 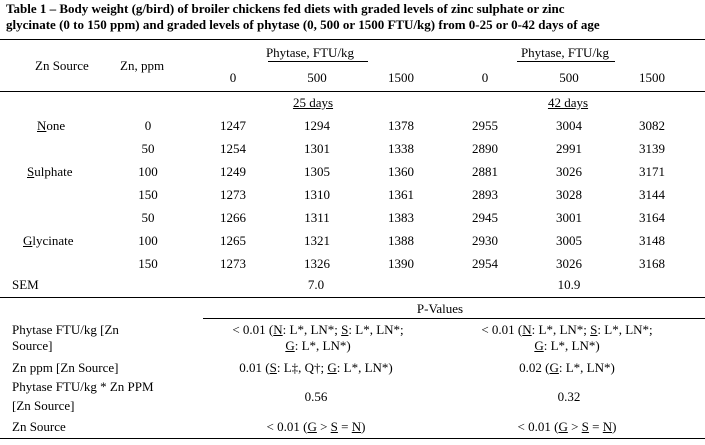 What do you see at coordinates (317, 171) in the screenshot?
I see `row-2-cell-1: 1305` at bounding box center [317, 171].